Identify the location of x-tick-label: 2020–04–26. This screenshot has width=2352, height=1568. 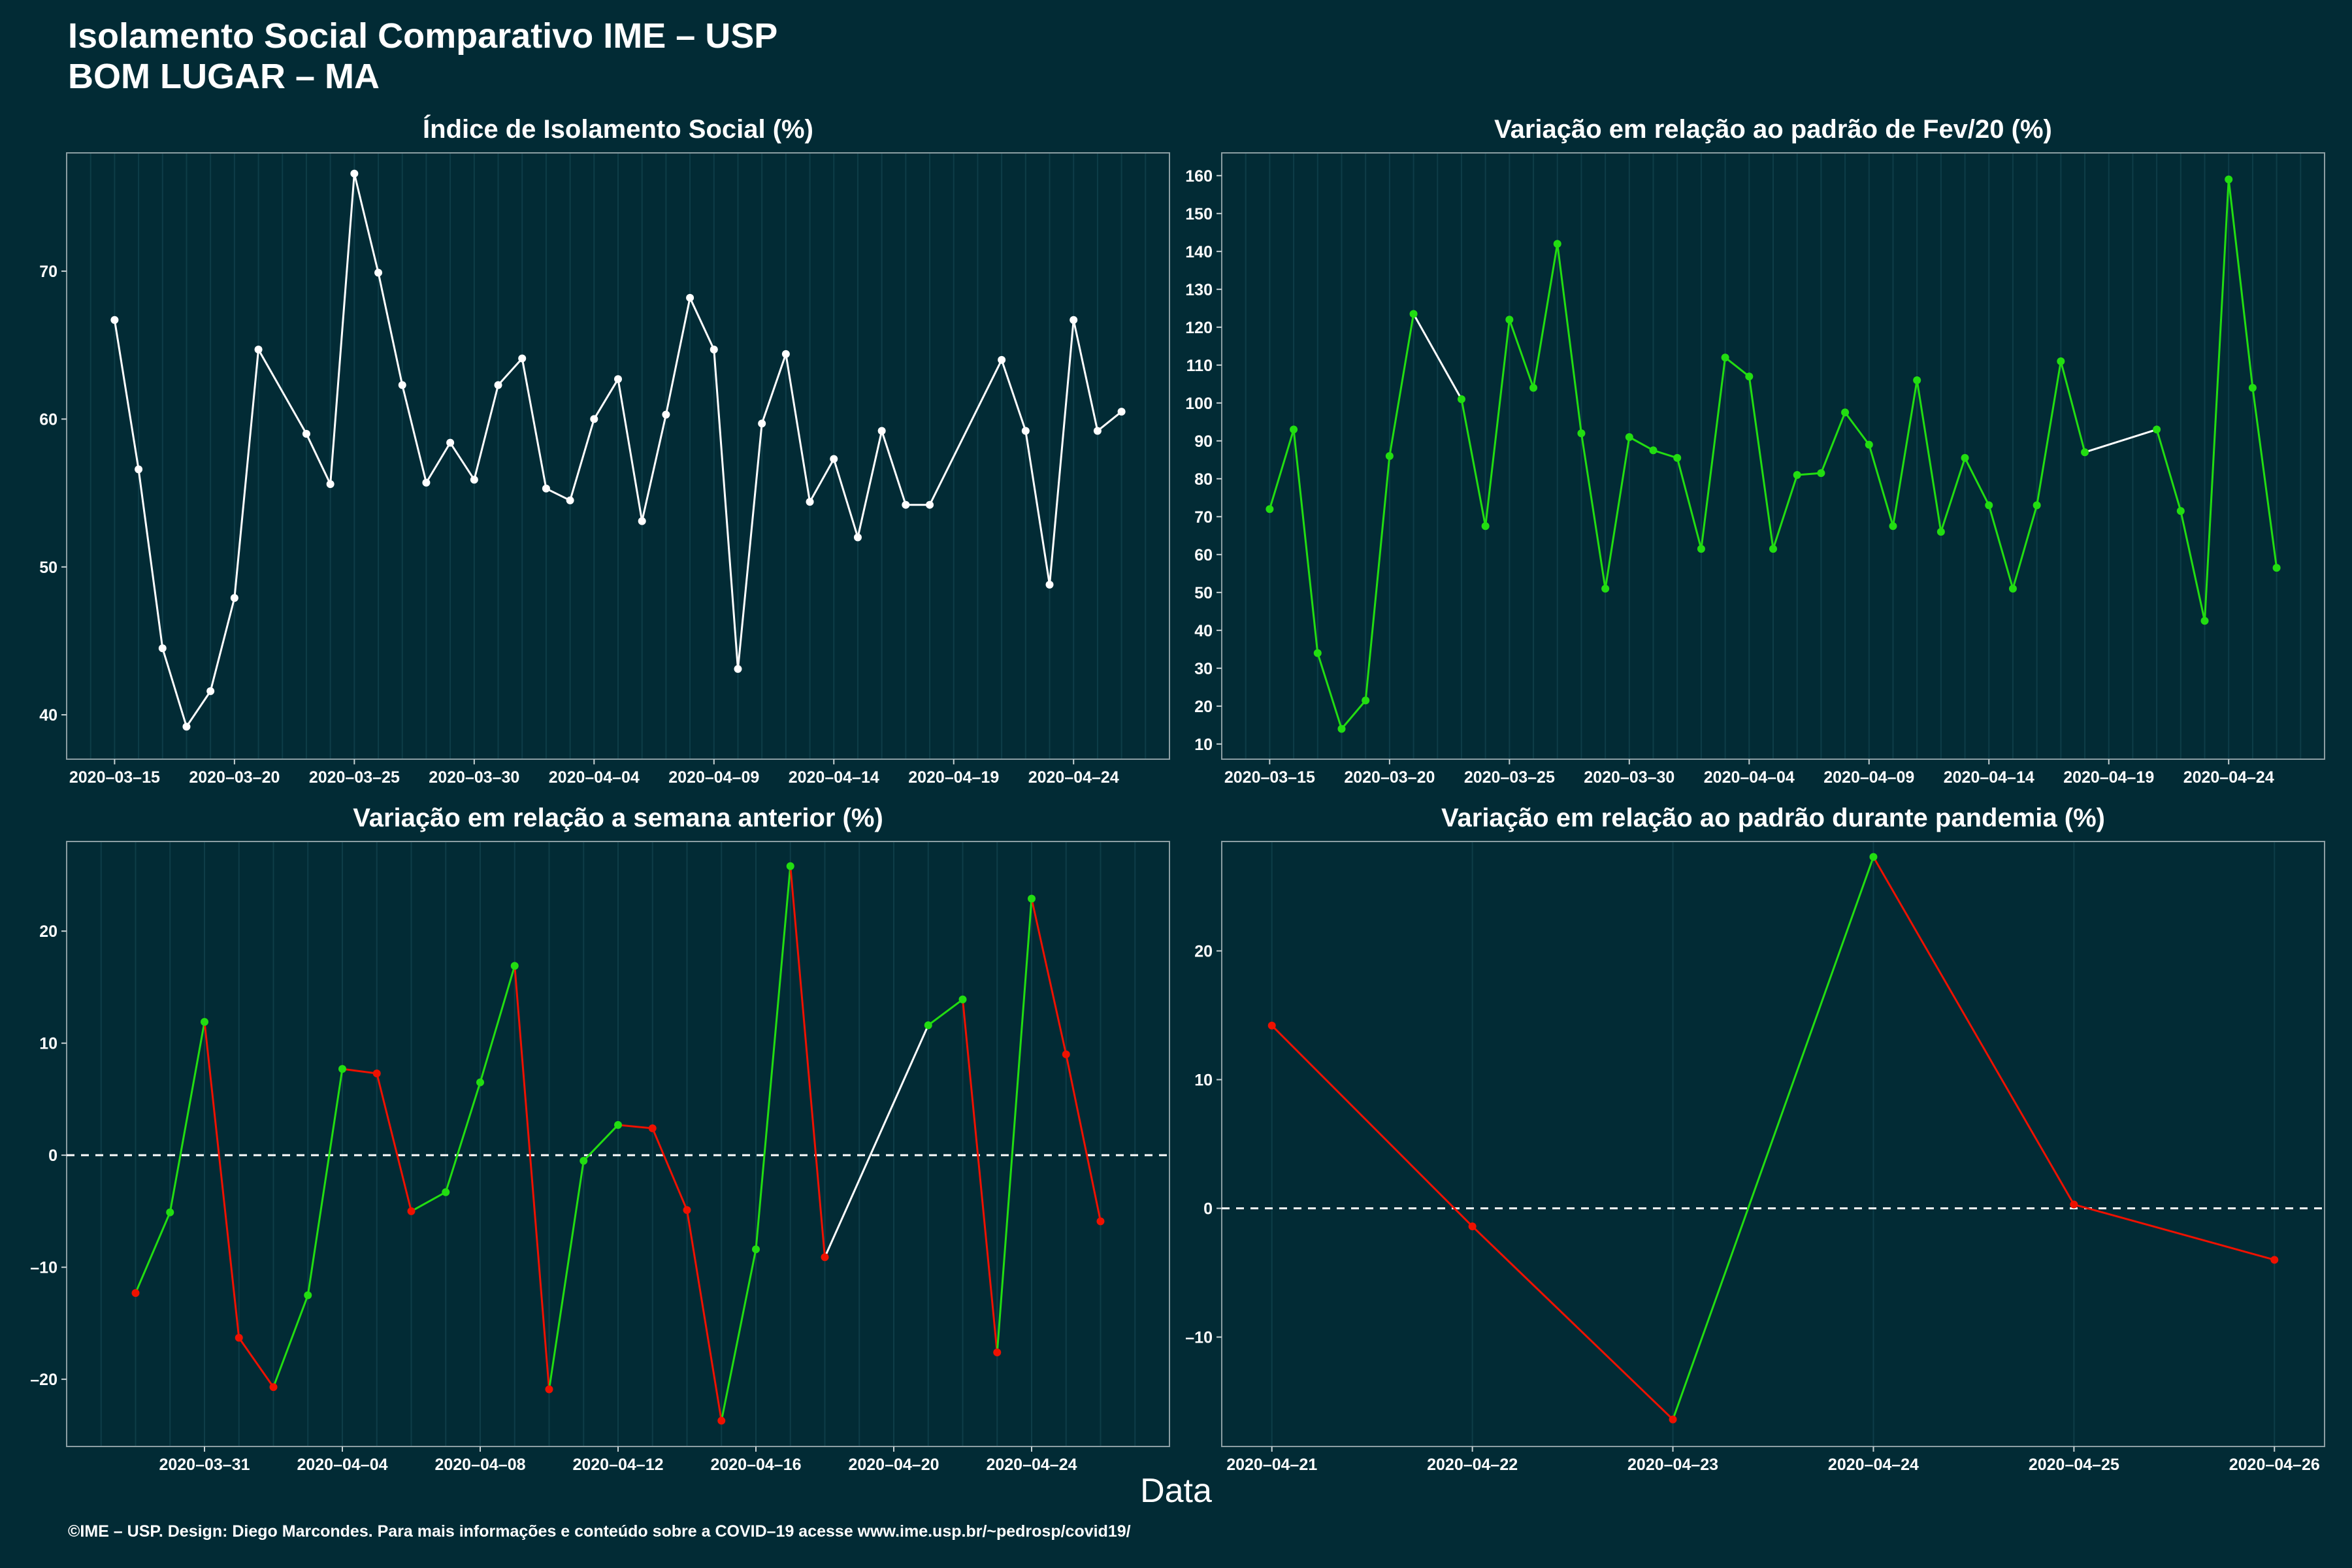
(2274, 1465).